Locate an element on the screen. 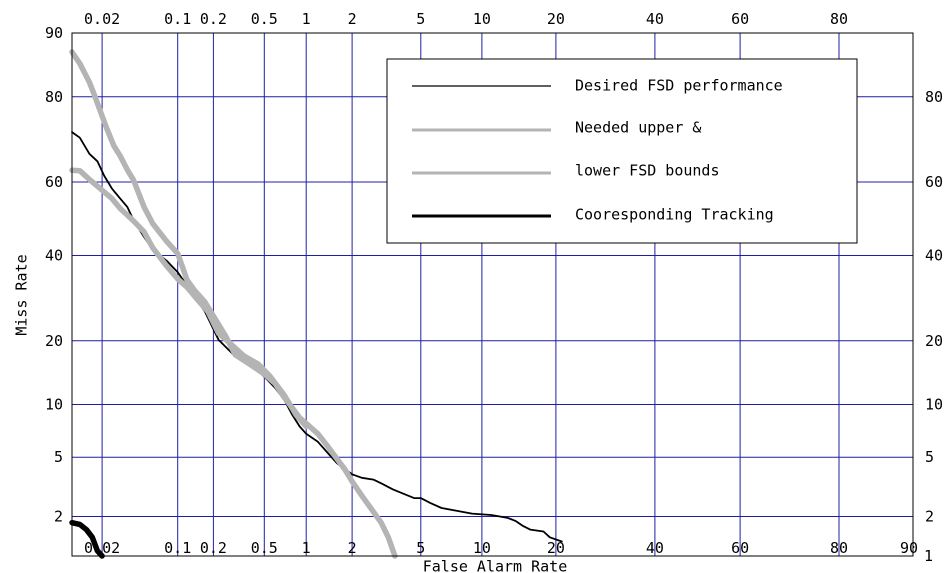 The height and width of the screenshot is (573, 950). x-tick-label-bottom: 0.1 is located at coordinates (177, 548).